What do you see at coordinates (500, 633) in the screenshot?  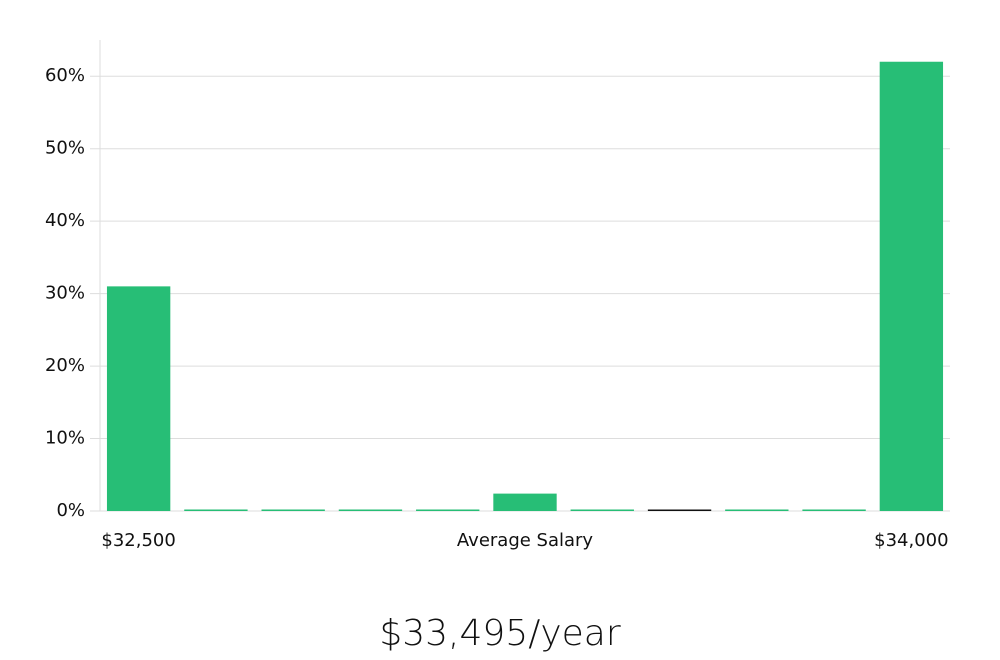 I see `average-salary: $33,495/year` at bounding box center [500, 633].